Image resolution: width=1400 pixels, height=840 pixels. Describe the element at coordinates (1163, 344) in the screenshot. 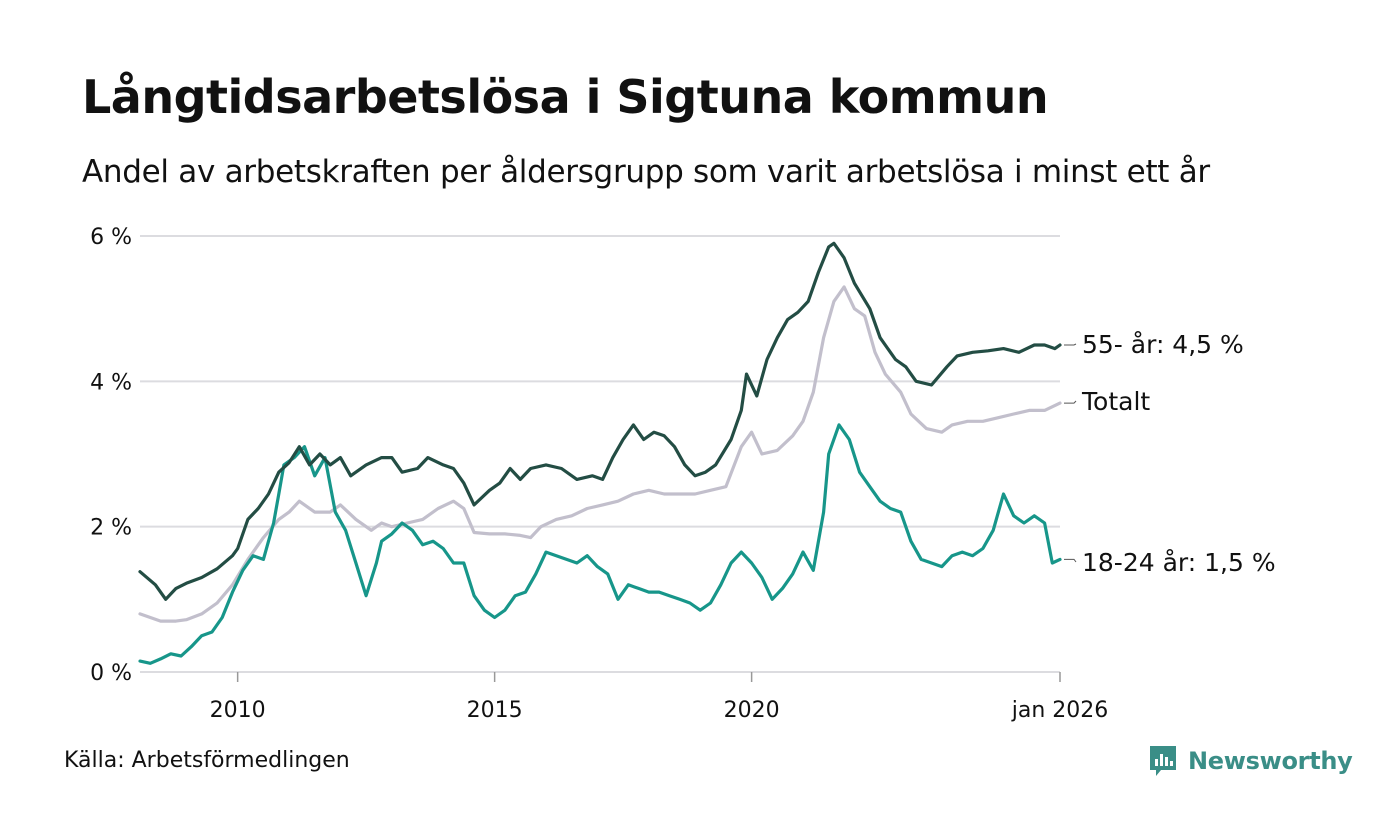

I see `end-label-s55: 55- år: 4,5 %` at that location.